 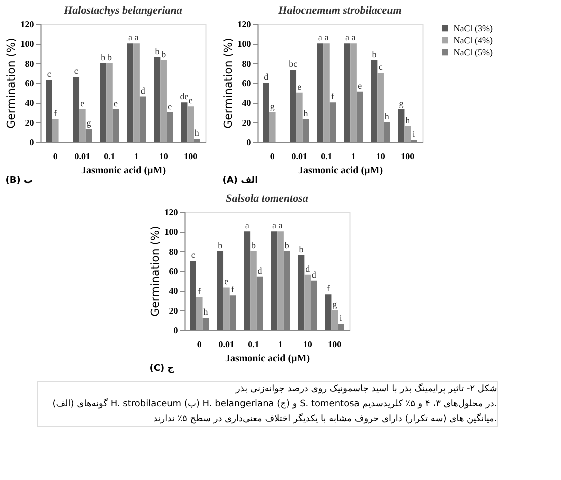 What do you see at coordinates (30, 83) in the screenshot?
I see `y-tick-label: 60` at bounding box center [30, 83].